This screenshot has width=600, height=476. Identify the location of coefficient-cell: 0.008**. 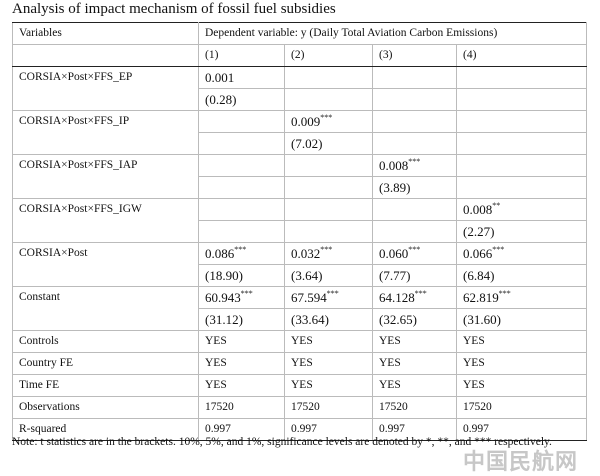
(521, 209).